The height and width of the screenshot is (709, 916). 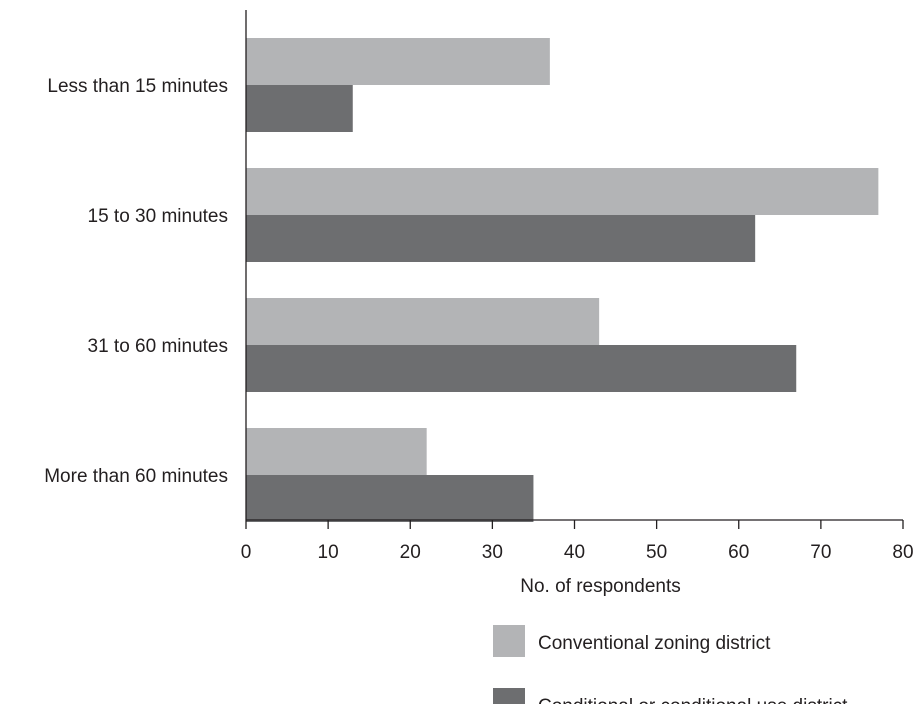 I want to click on x-tick-label: 40, so click(x=574, y=552).